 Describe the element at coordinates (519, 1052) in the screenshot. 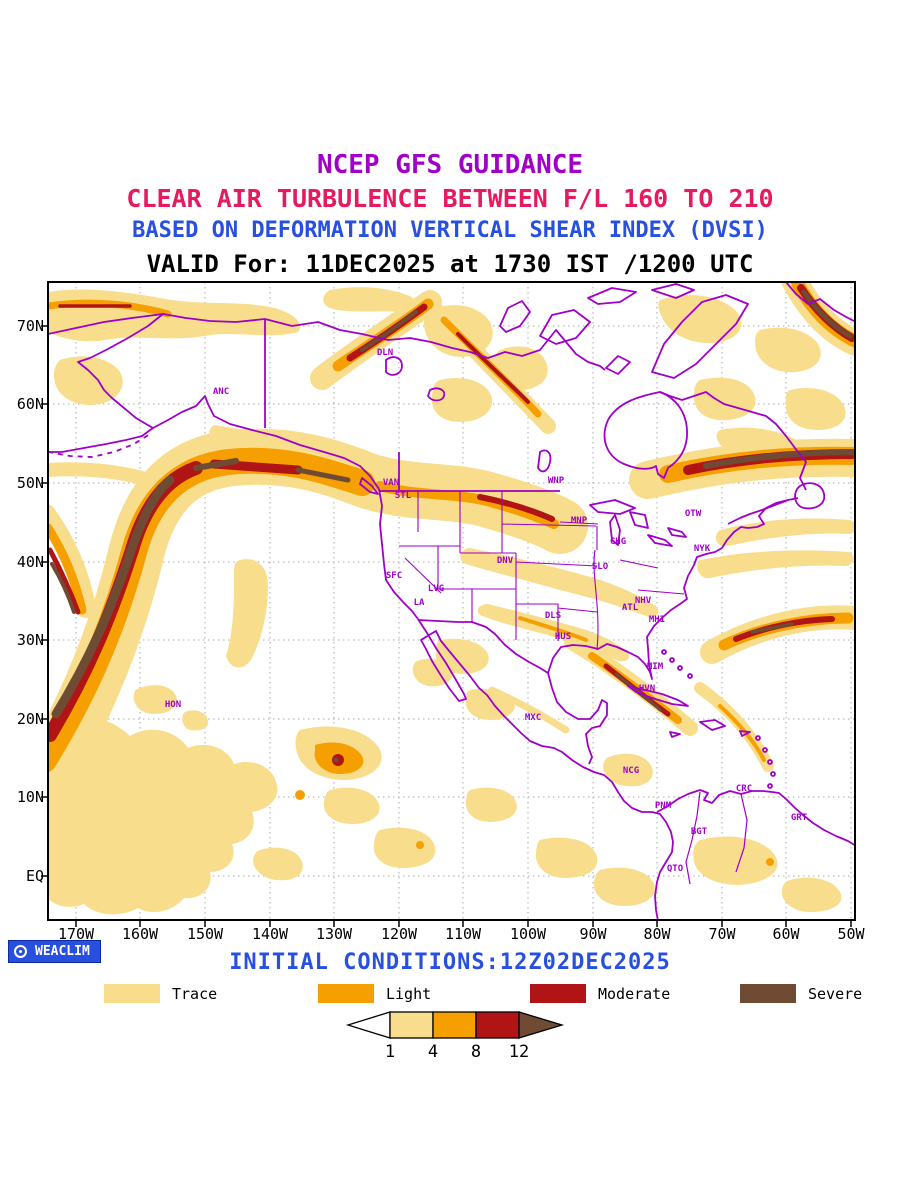

I see `scale-tick-12: 12` at that location.